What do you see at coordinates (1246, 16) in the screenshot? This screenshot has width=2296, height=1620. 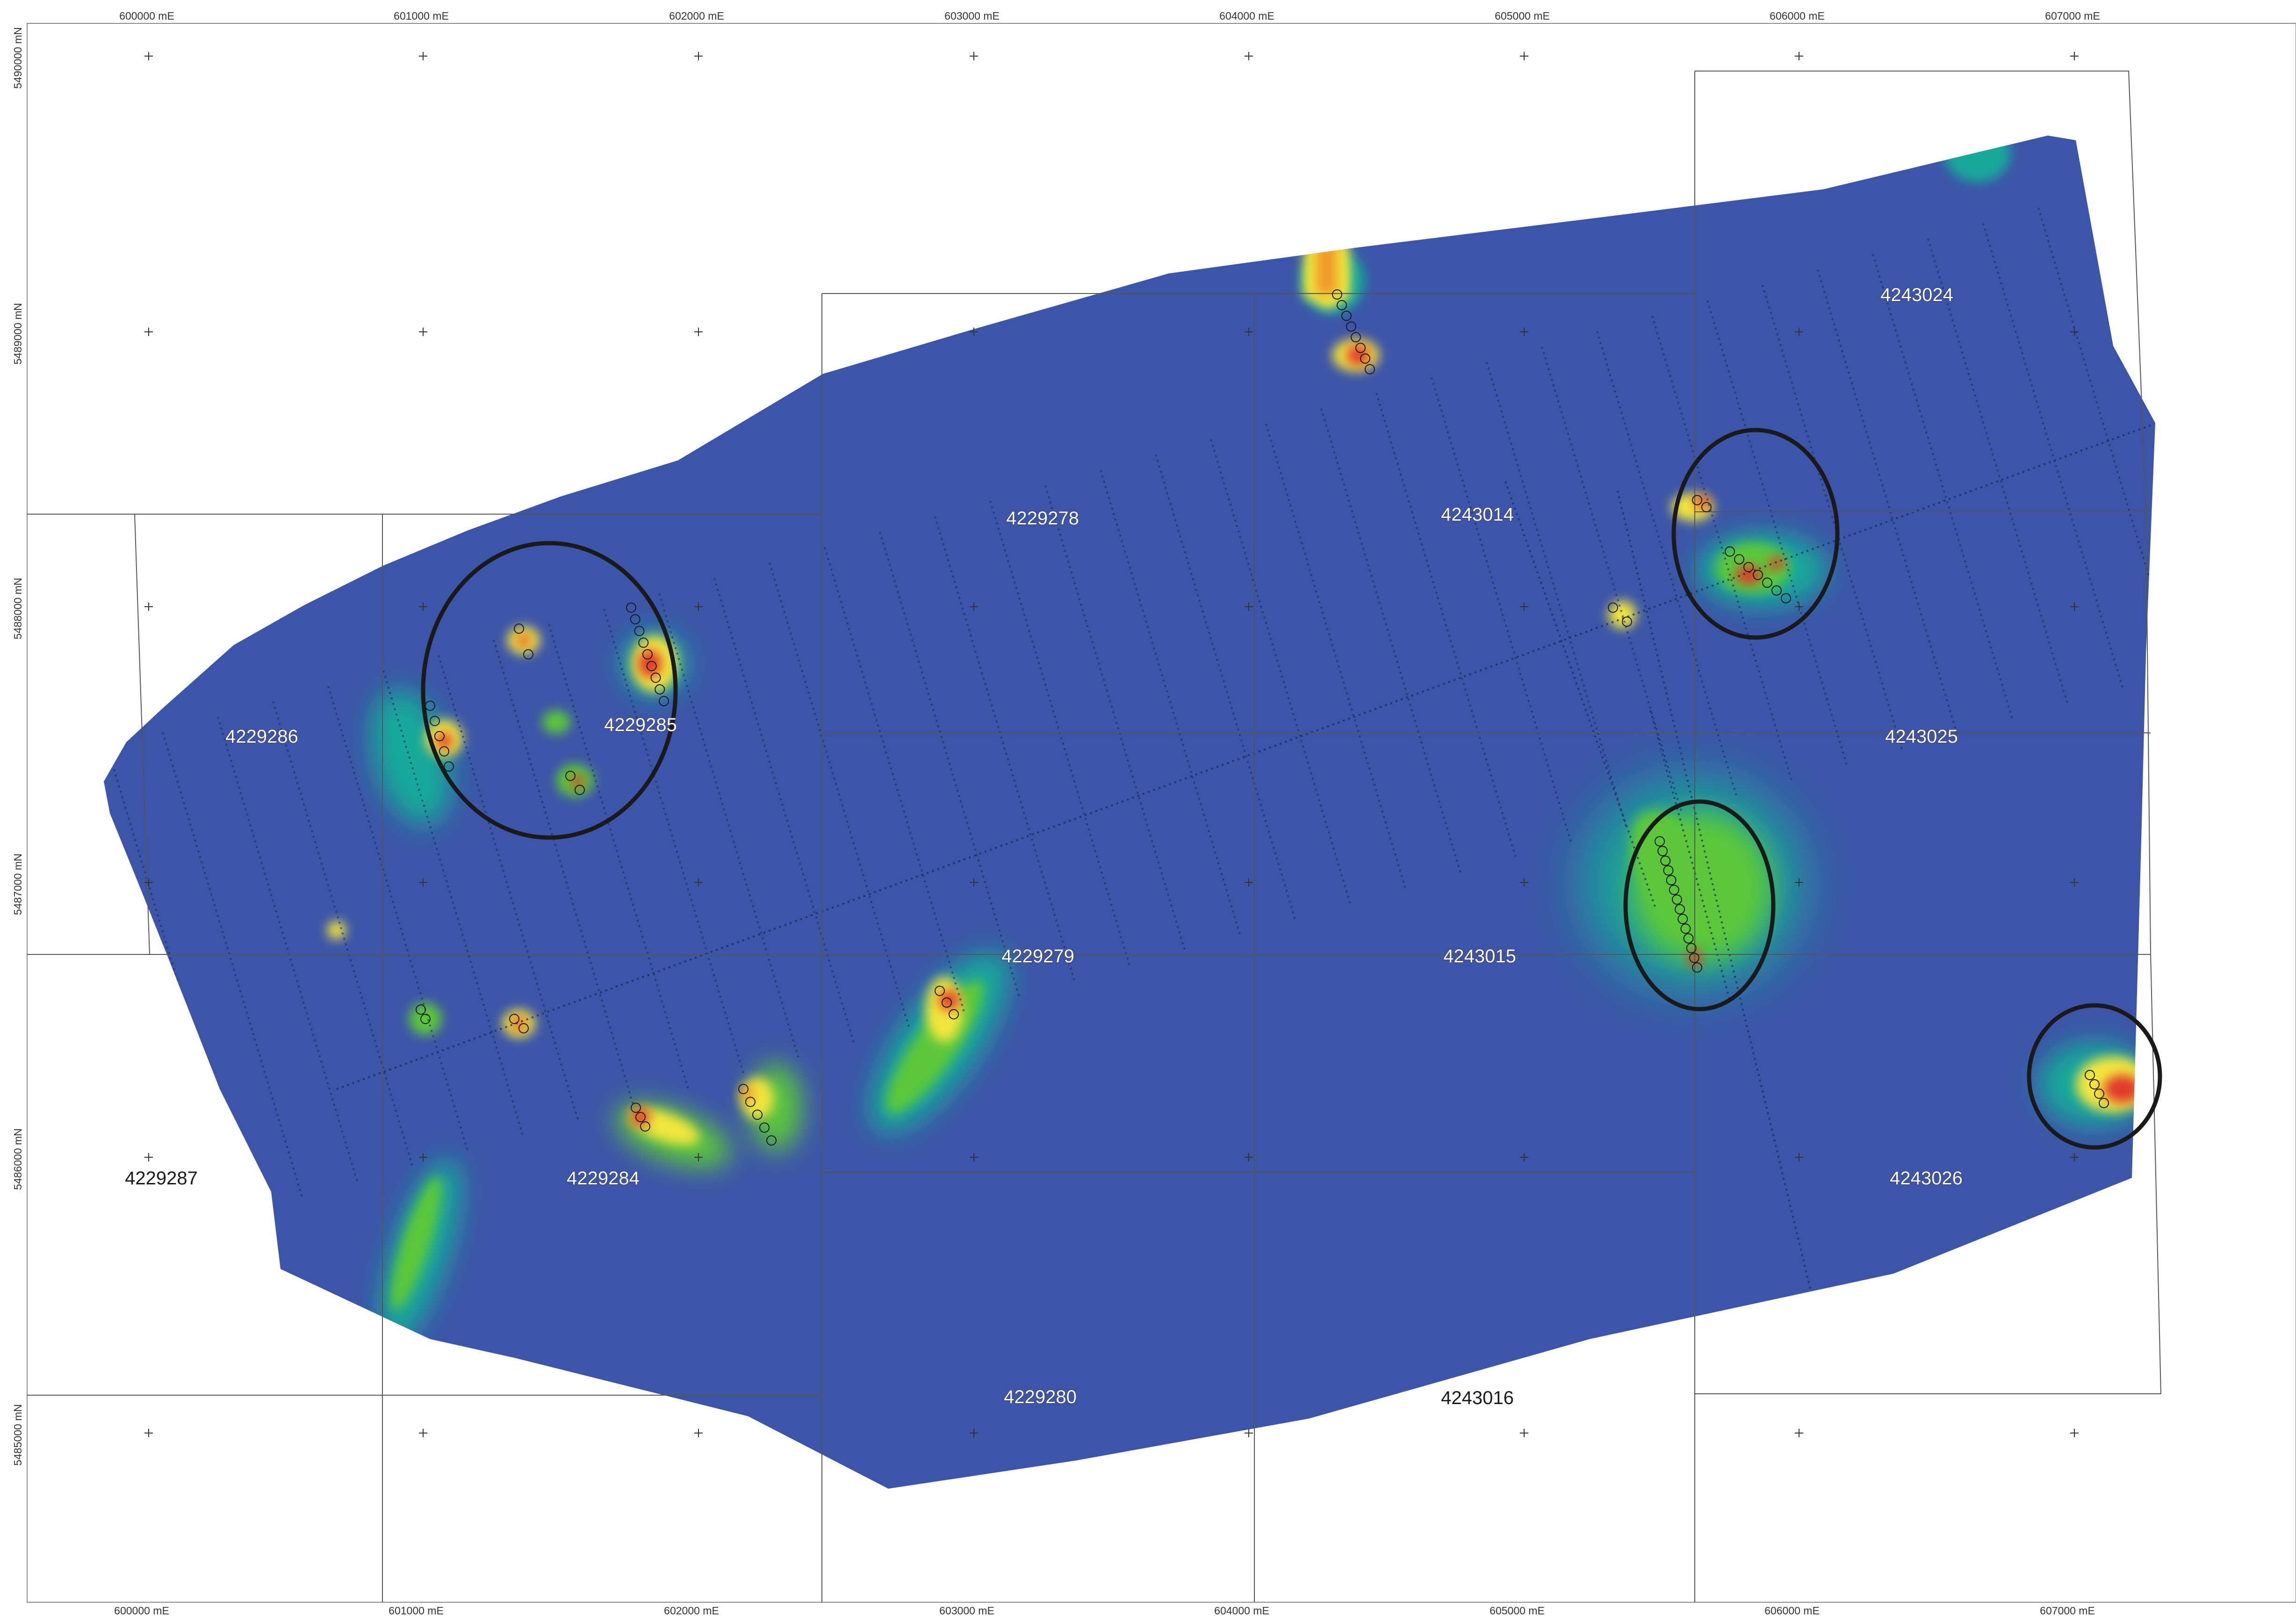 I see `easting-label-top: 604000 mE` at bounding box center [1246, 16].